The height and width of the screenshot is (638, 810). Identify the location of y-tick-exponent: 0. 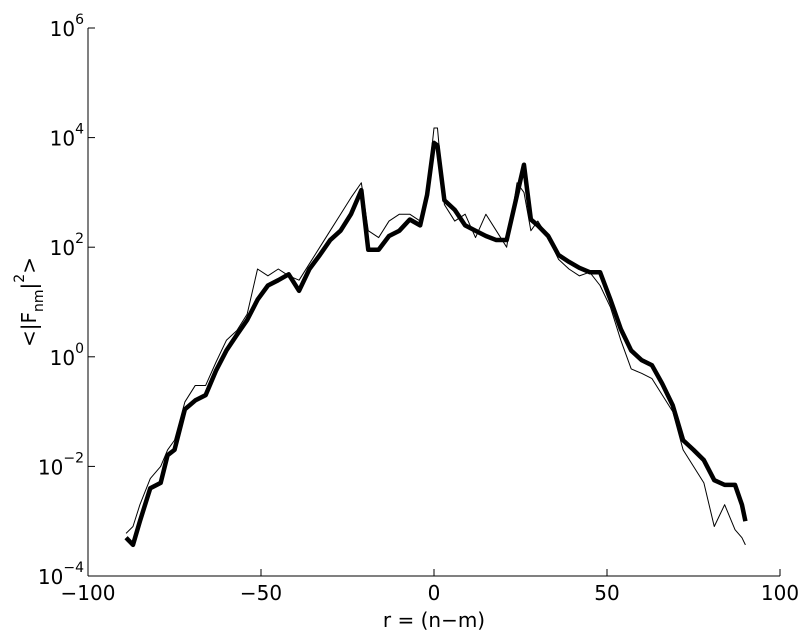
(79, 349).